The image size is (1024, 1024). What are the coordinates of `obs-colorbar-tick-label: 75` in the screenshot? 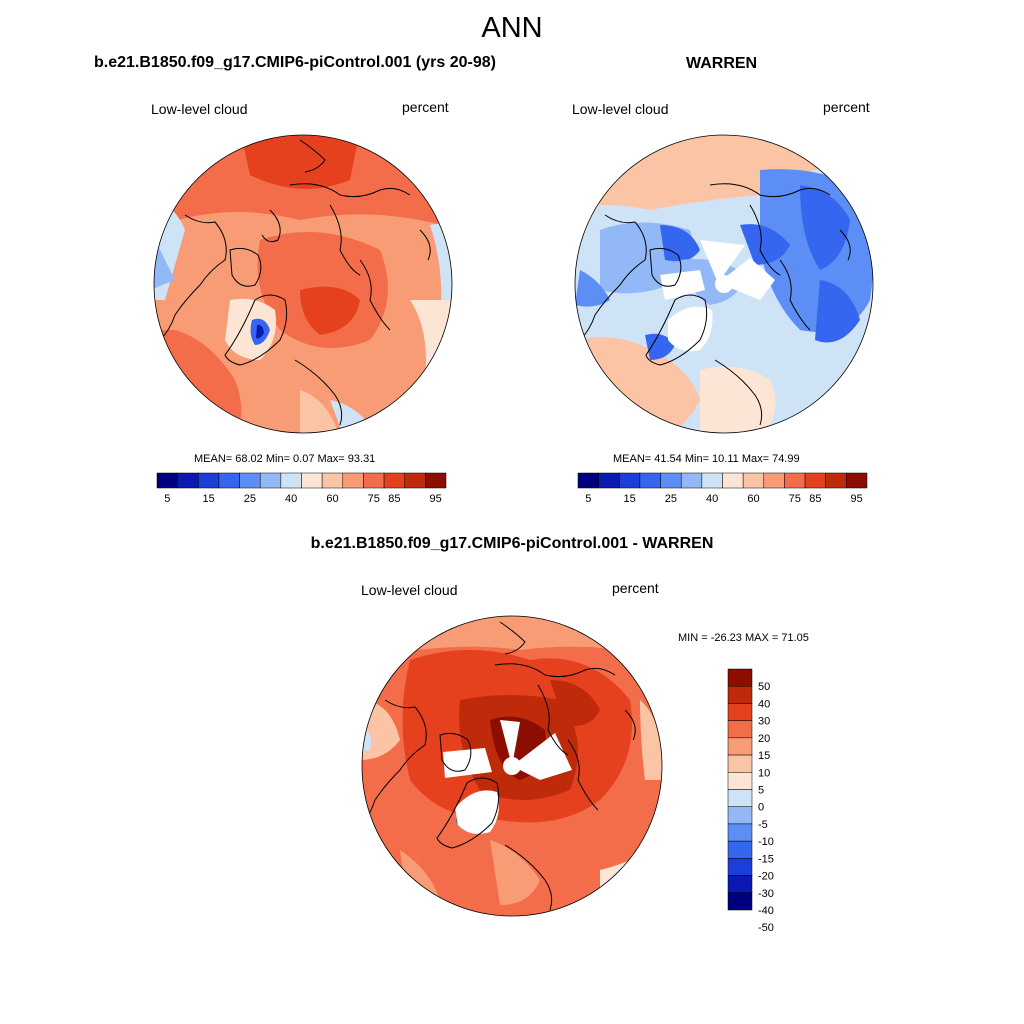 It's located at (795, 499).